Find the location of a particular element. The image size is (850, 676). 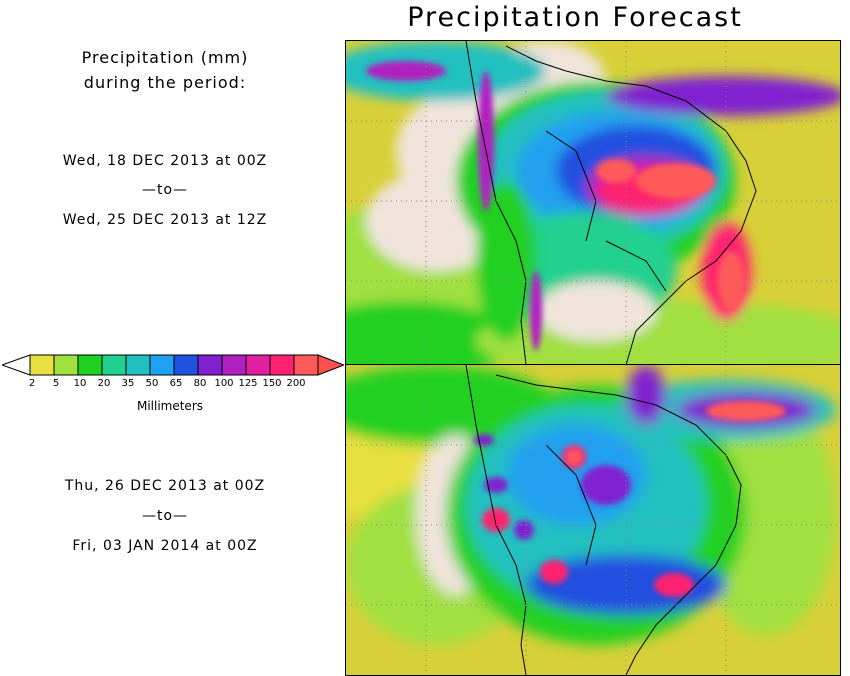

legend-tick-label: 2 is located at coordinates (32, 383).